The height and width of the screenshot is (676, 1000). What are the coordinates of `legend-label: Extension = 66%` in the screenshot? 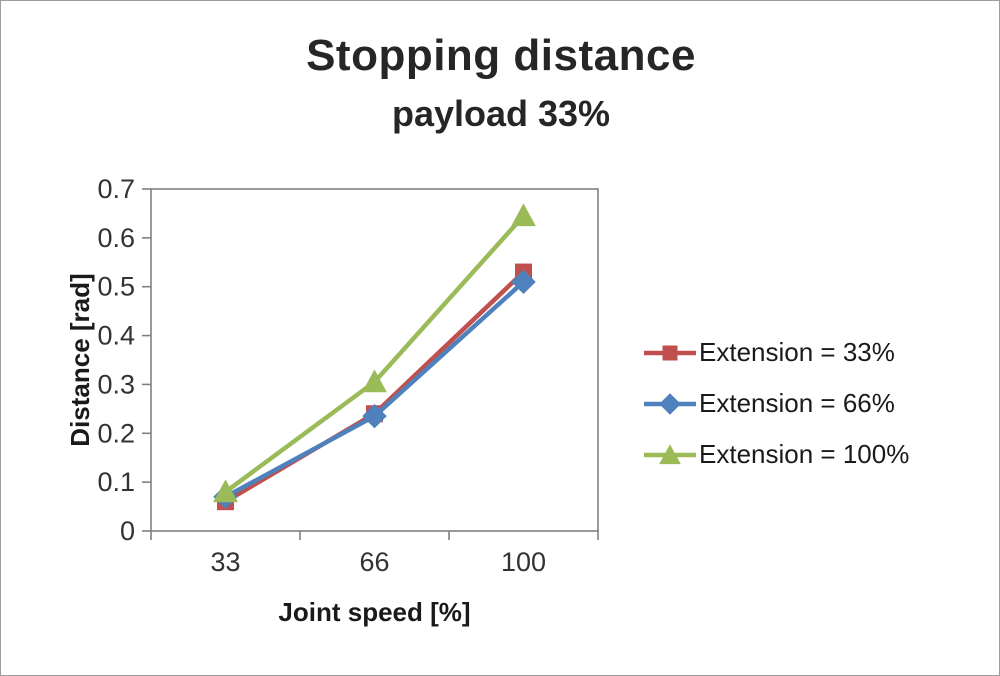 It's located at (797, 403).